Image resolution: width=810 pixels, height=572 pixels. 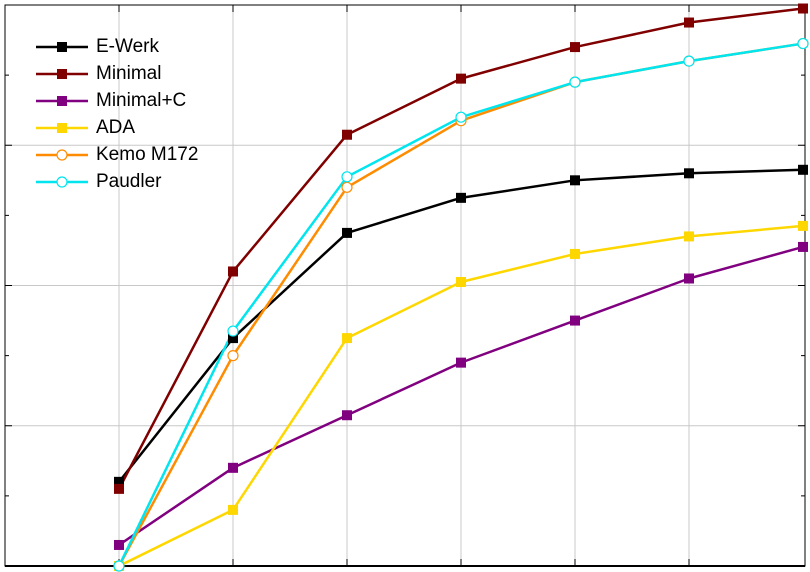 What do you see at coordinates (129, 73) in the screenshot?
I see `legend-label: Minimal` at bounding box center [129, 73].